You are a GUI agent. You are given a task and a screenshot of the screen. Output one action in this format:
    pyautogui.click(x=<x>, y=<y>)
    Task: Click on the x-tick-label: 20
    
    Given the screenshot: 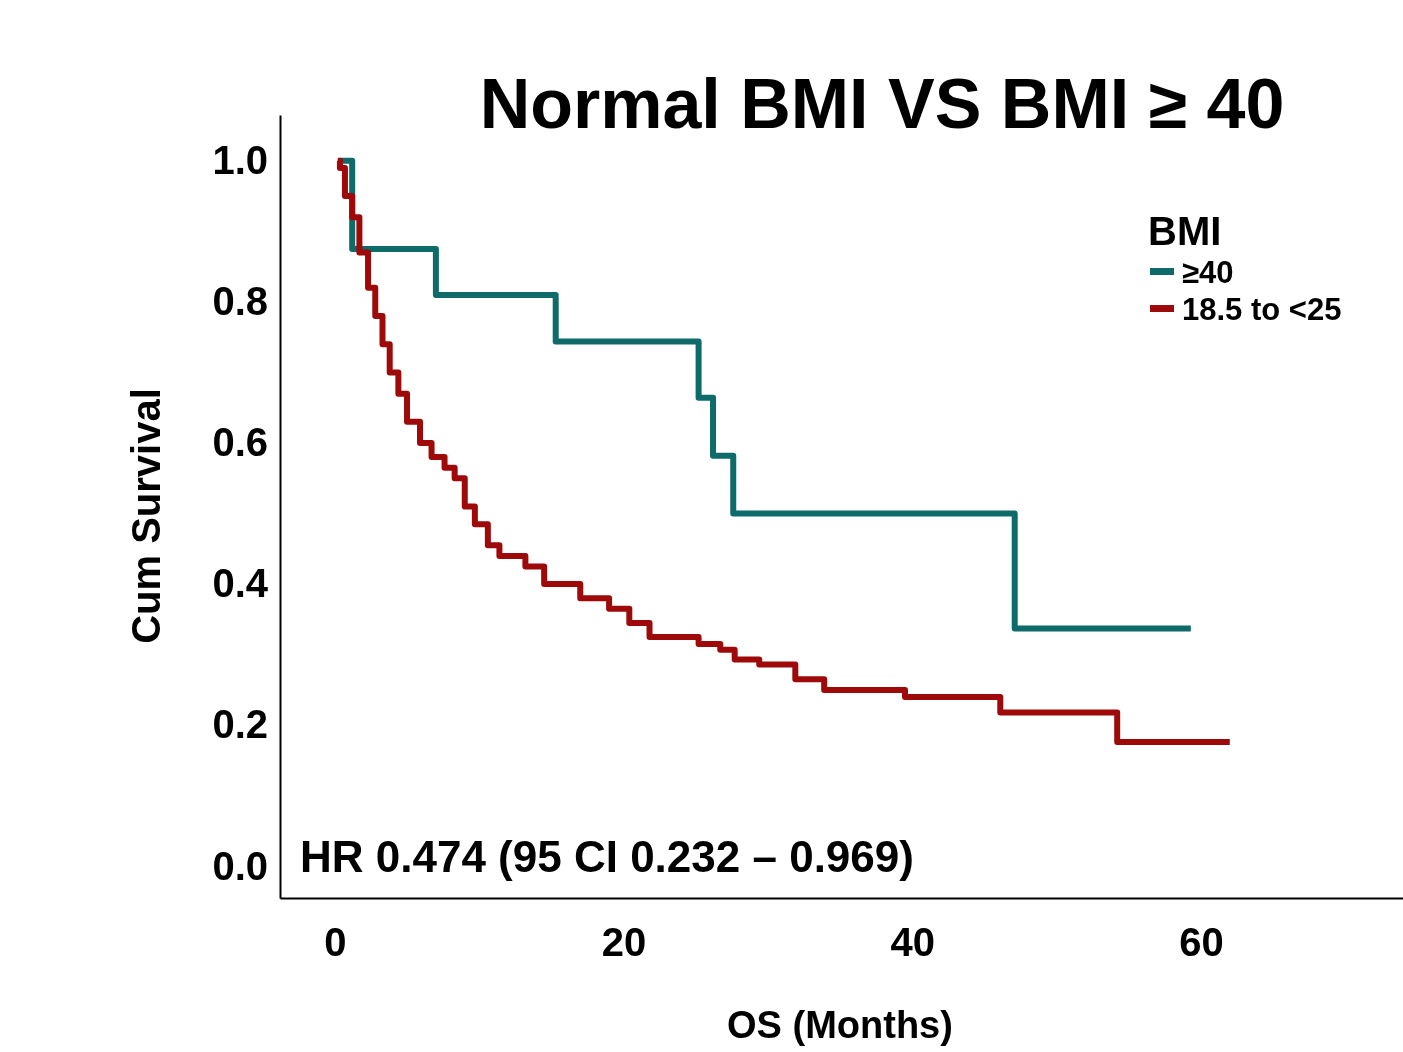 What is the action you would take?
    pyautogui.click(x=624, y=942)
    